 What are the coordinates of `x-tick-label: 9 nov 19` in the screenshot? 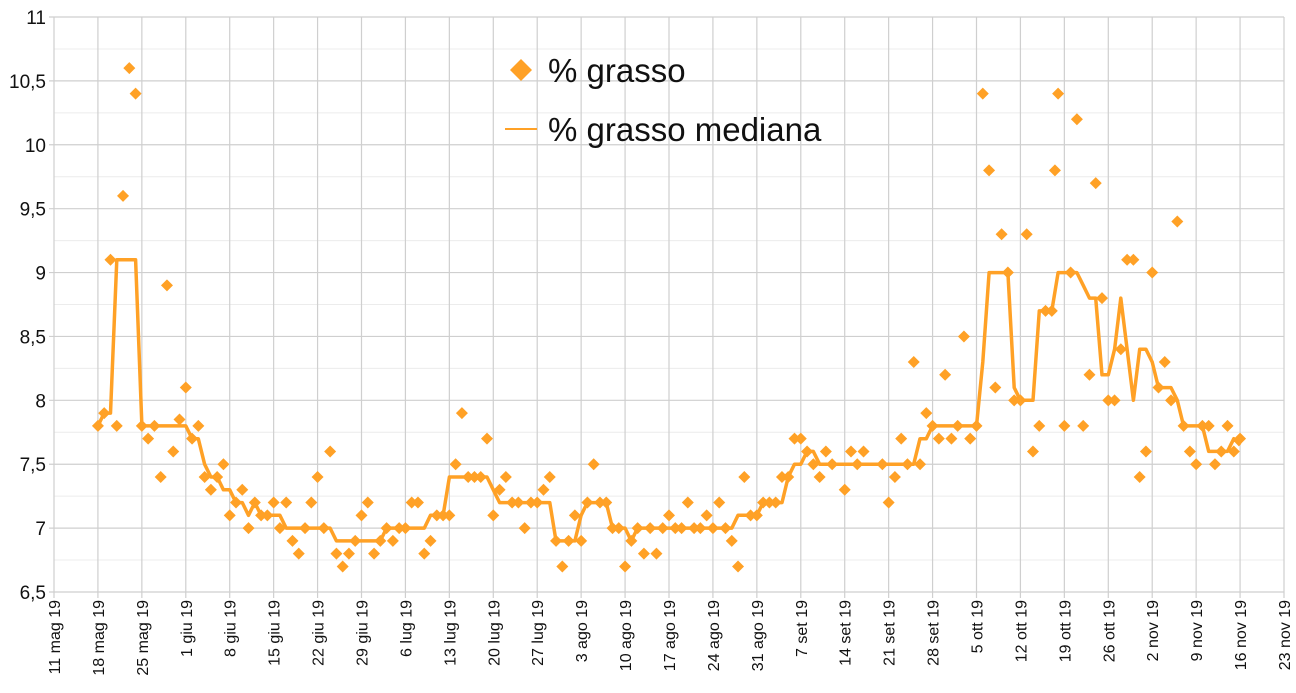 It's located at (1197, 630).